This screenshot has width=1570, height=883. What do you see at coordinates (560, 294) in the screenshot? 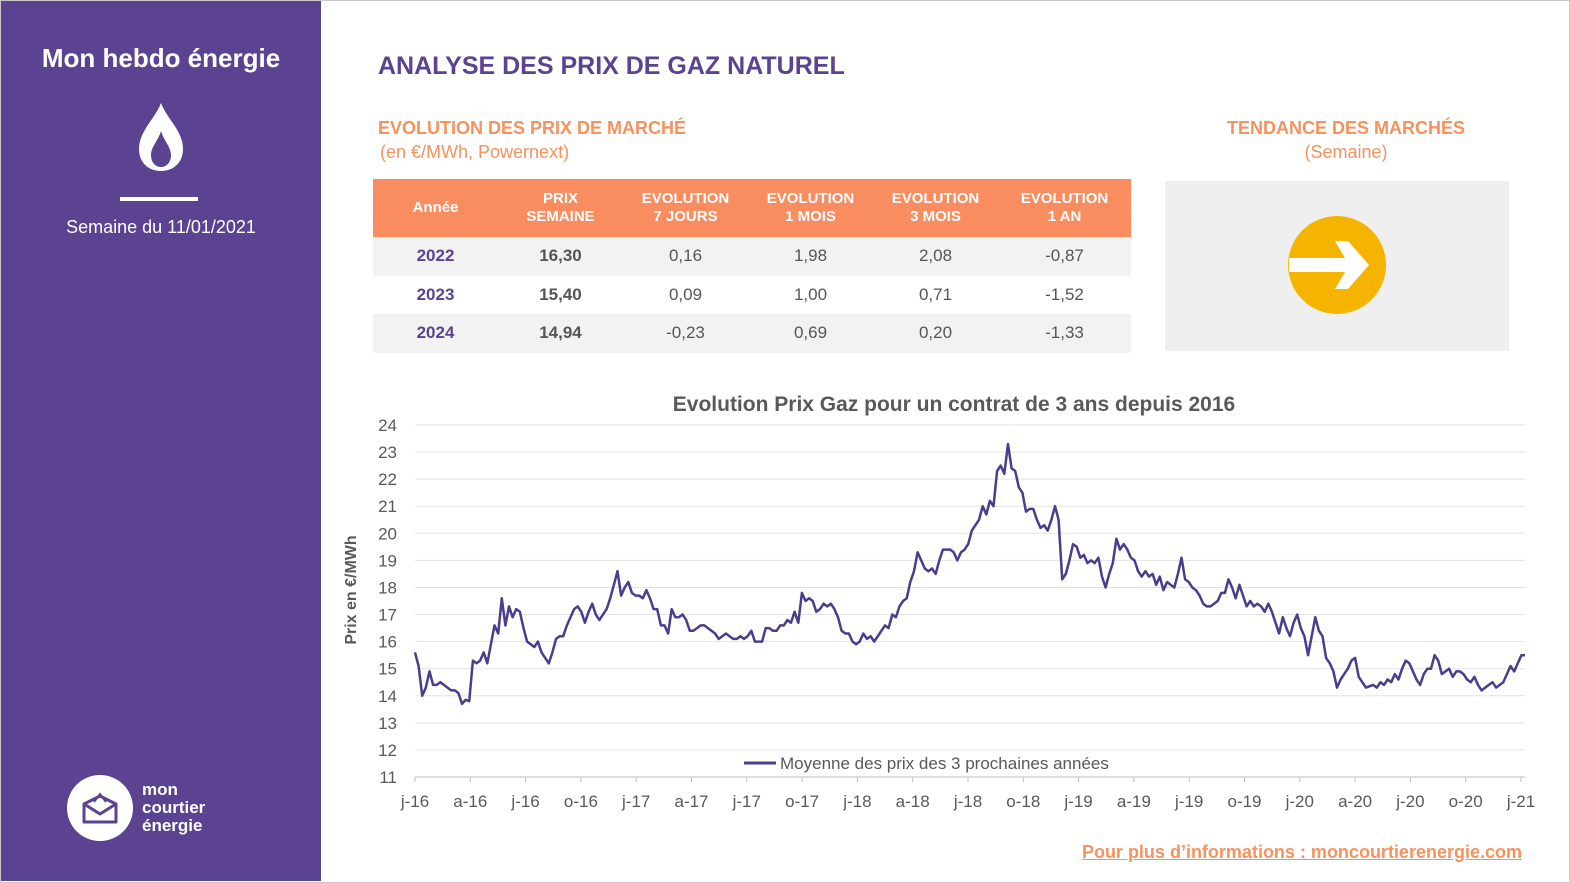
I see `table-cell: 15,40` at bounding box center [560, 294].